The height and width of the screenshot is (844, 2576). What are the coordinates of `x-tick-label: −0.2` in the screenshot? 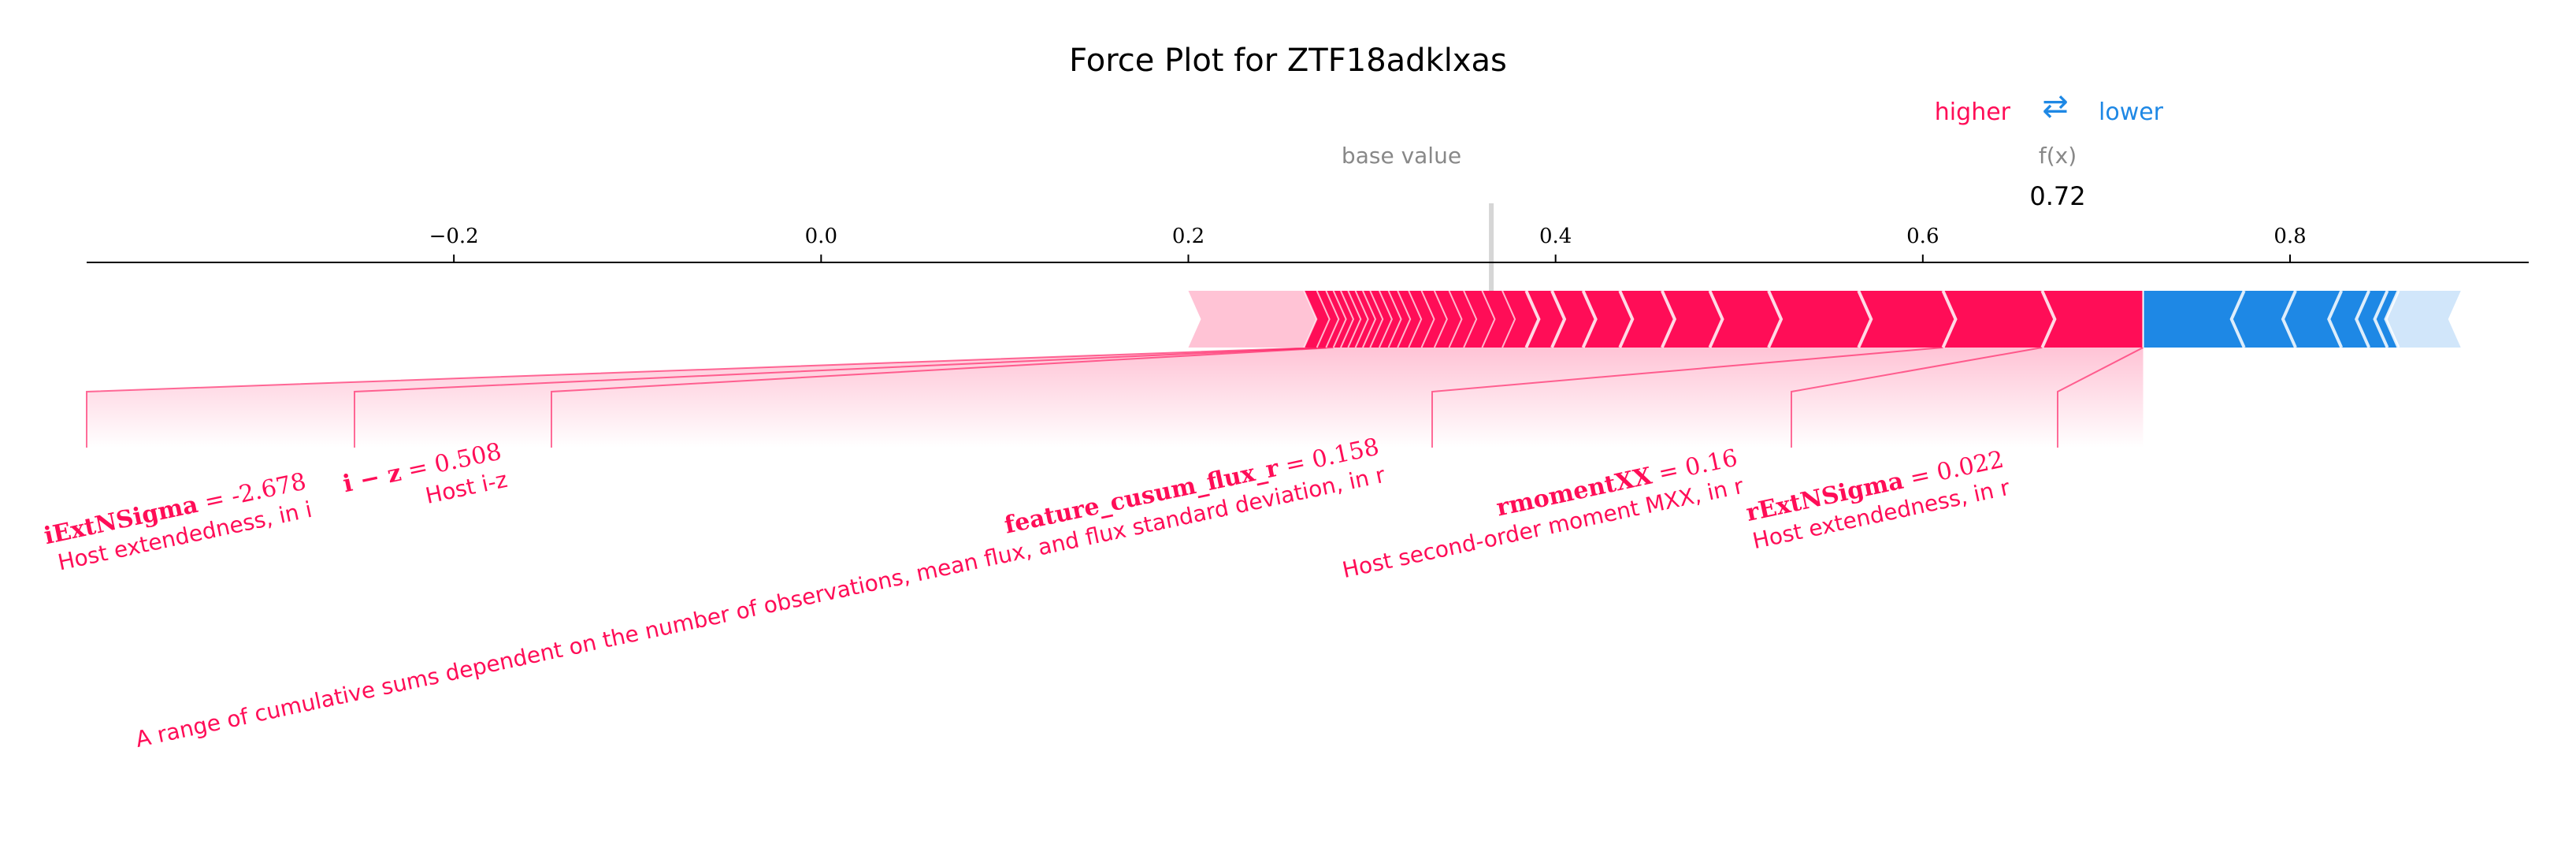 It's located at (454, 236).